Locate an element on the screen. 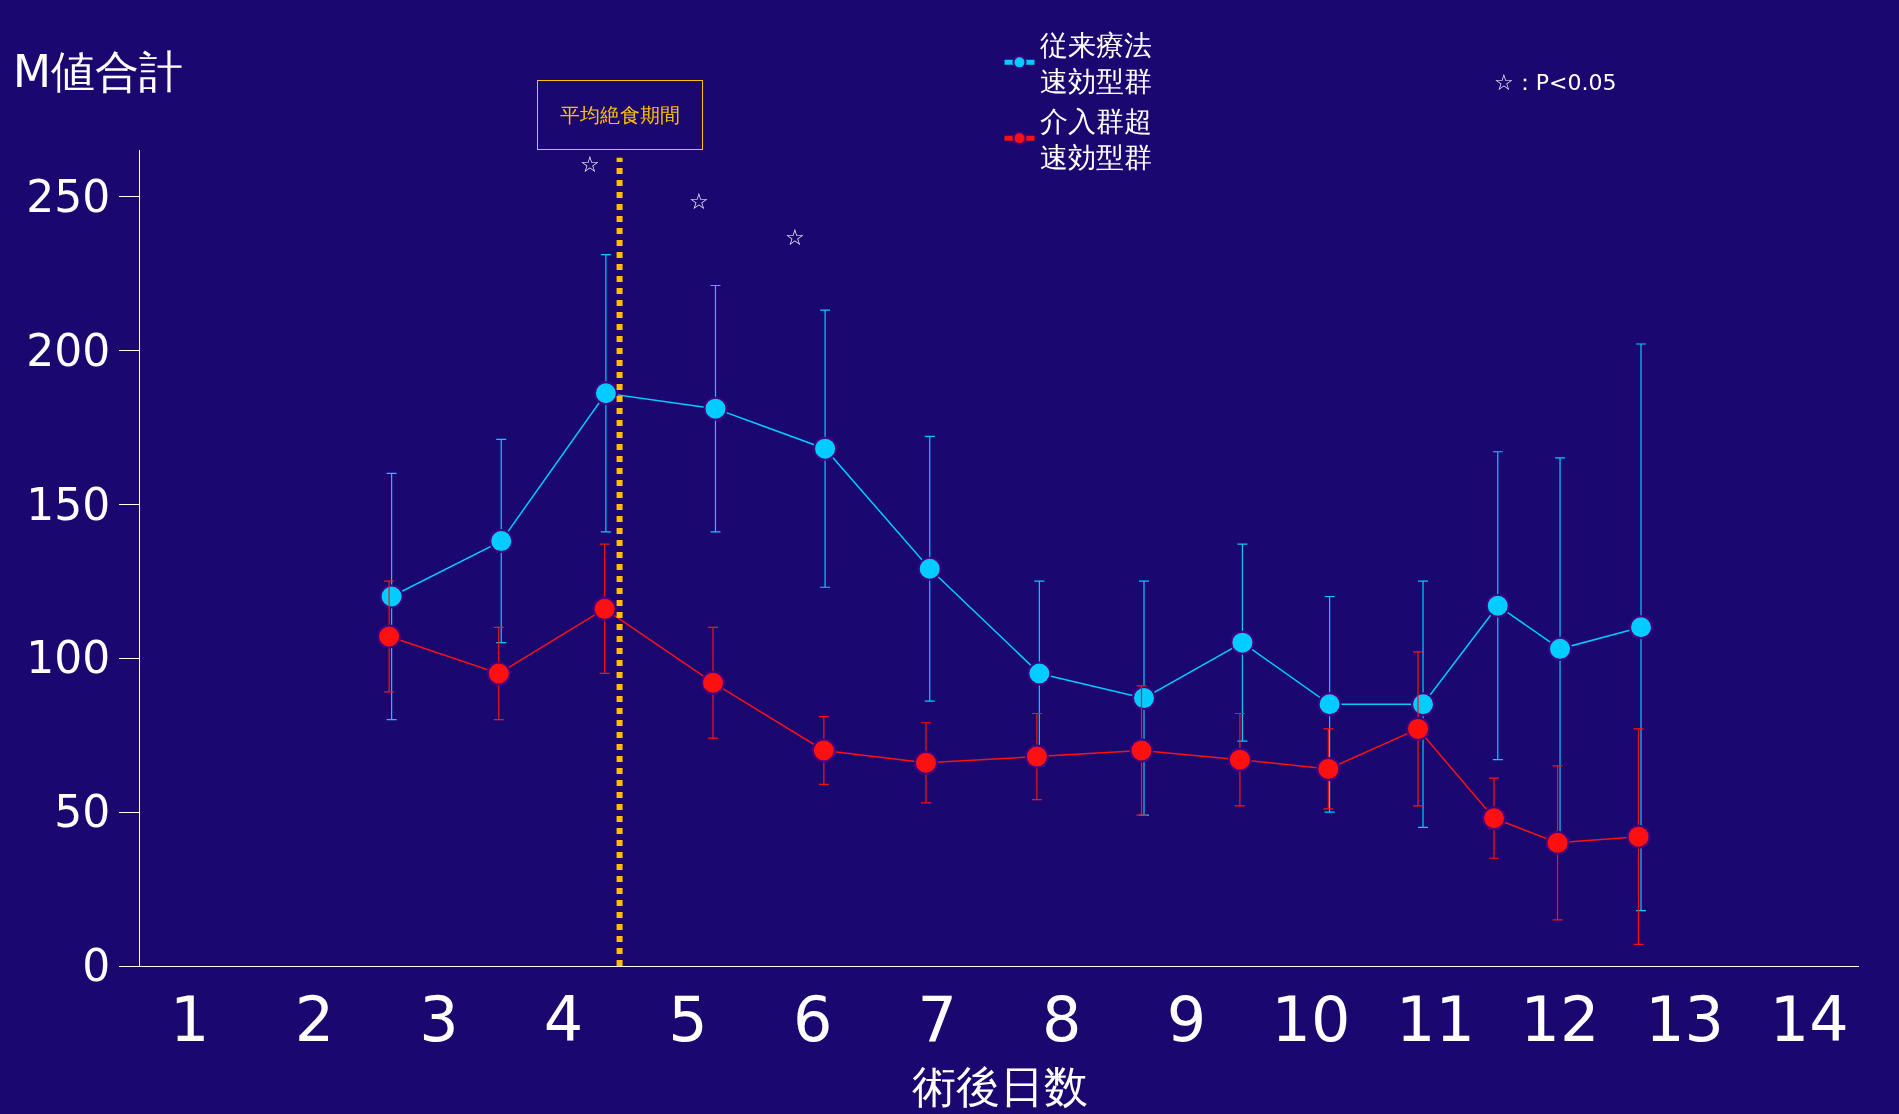  y-tick-label: 100 is located at coordinates (68, 658).